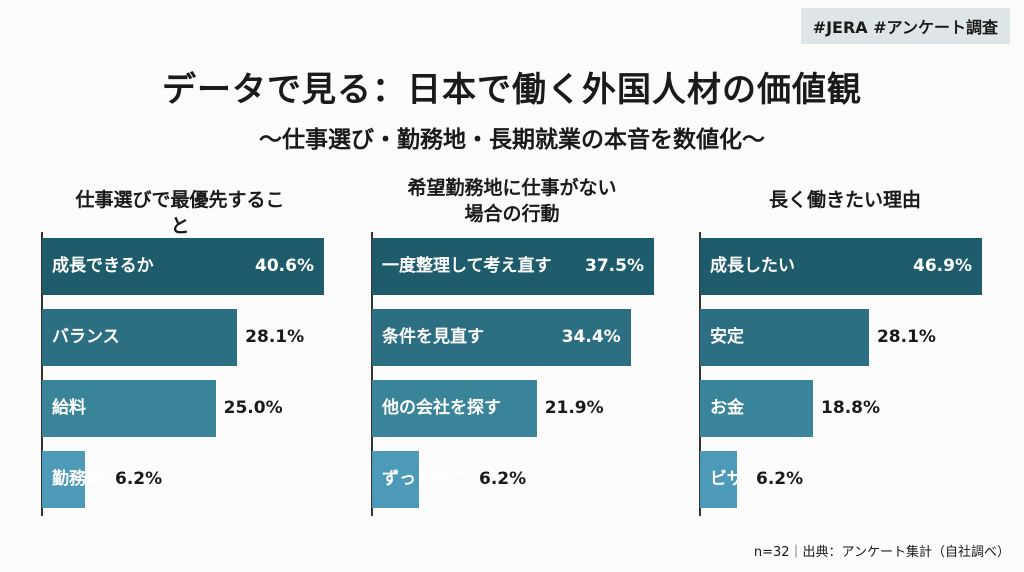  I want to click on category-label: ずっと待つ, so click(424, 479).